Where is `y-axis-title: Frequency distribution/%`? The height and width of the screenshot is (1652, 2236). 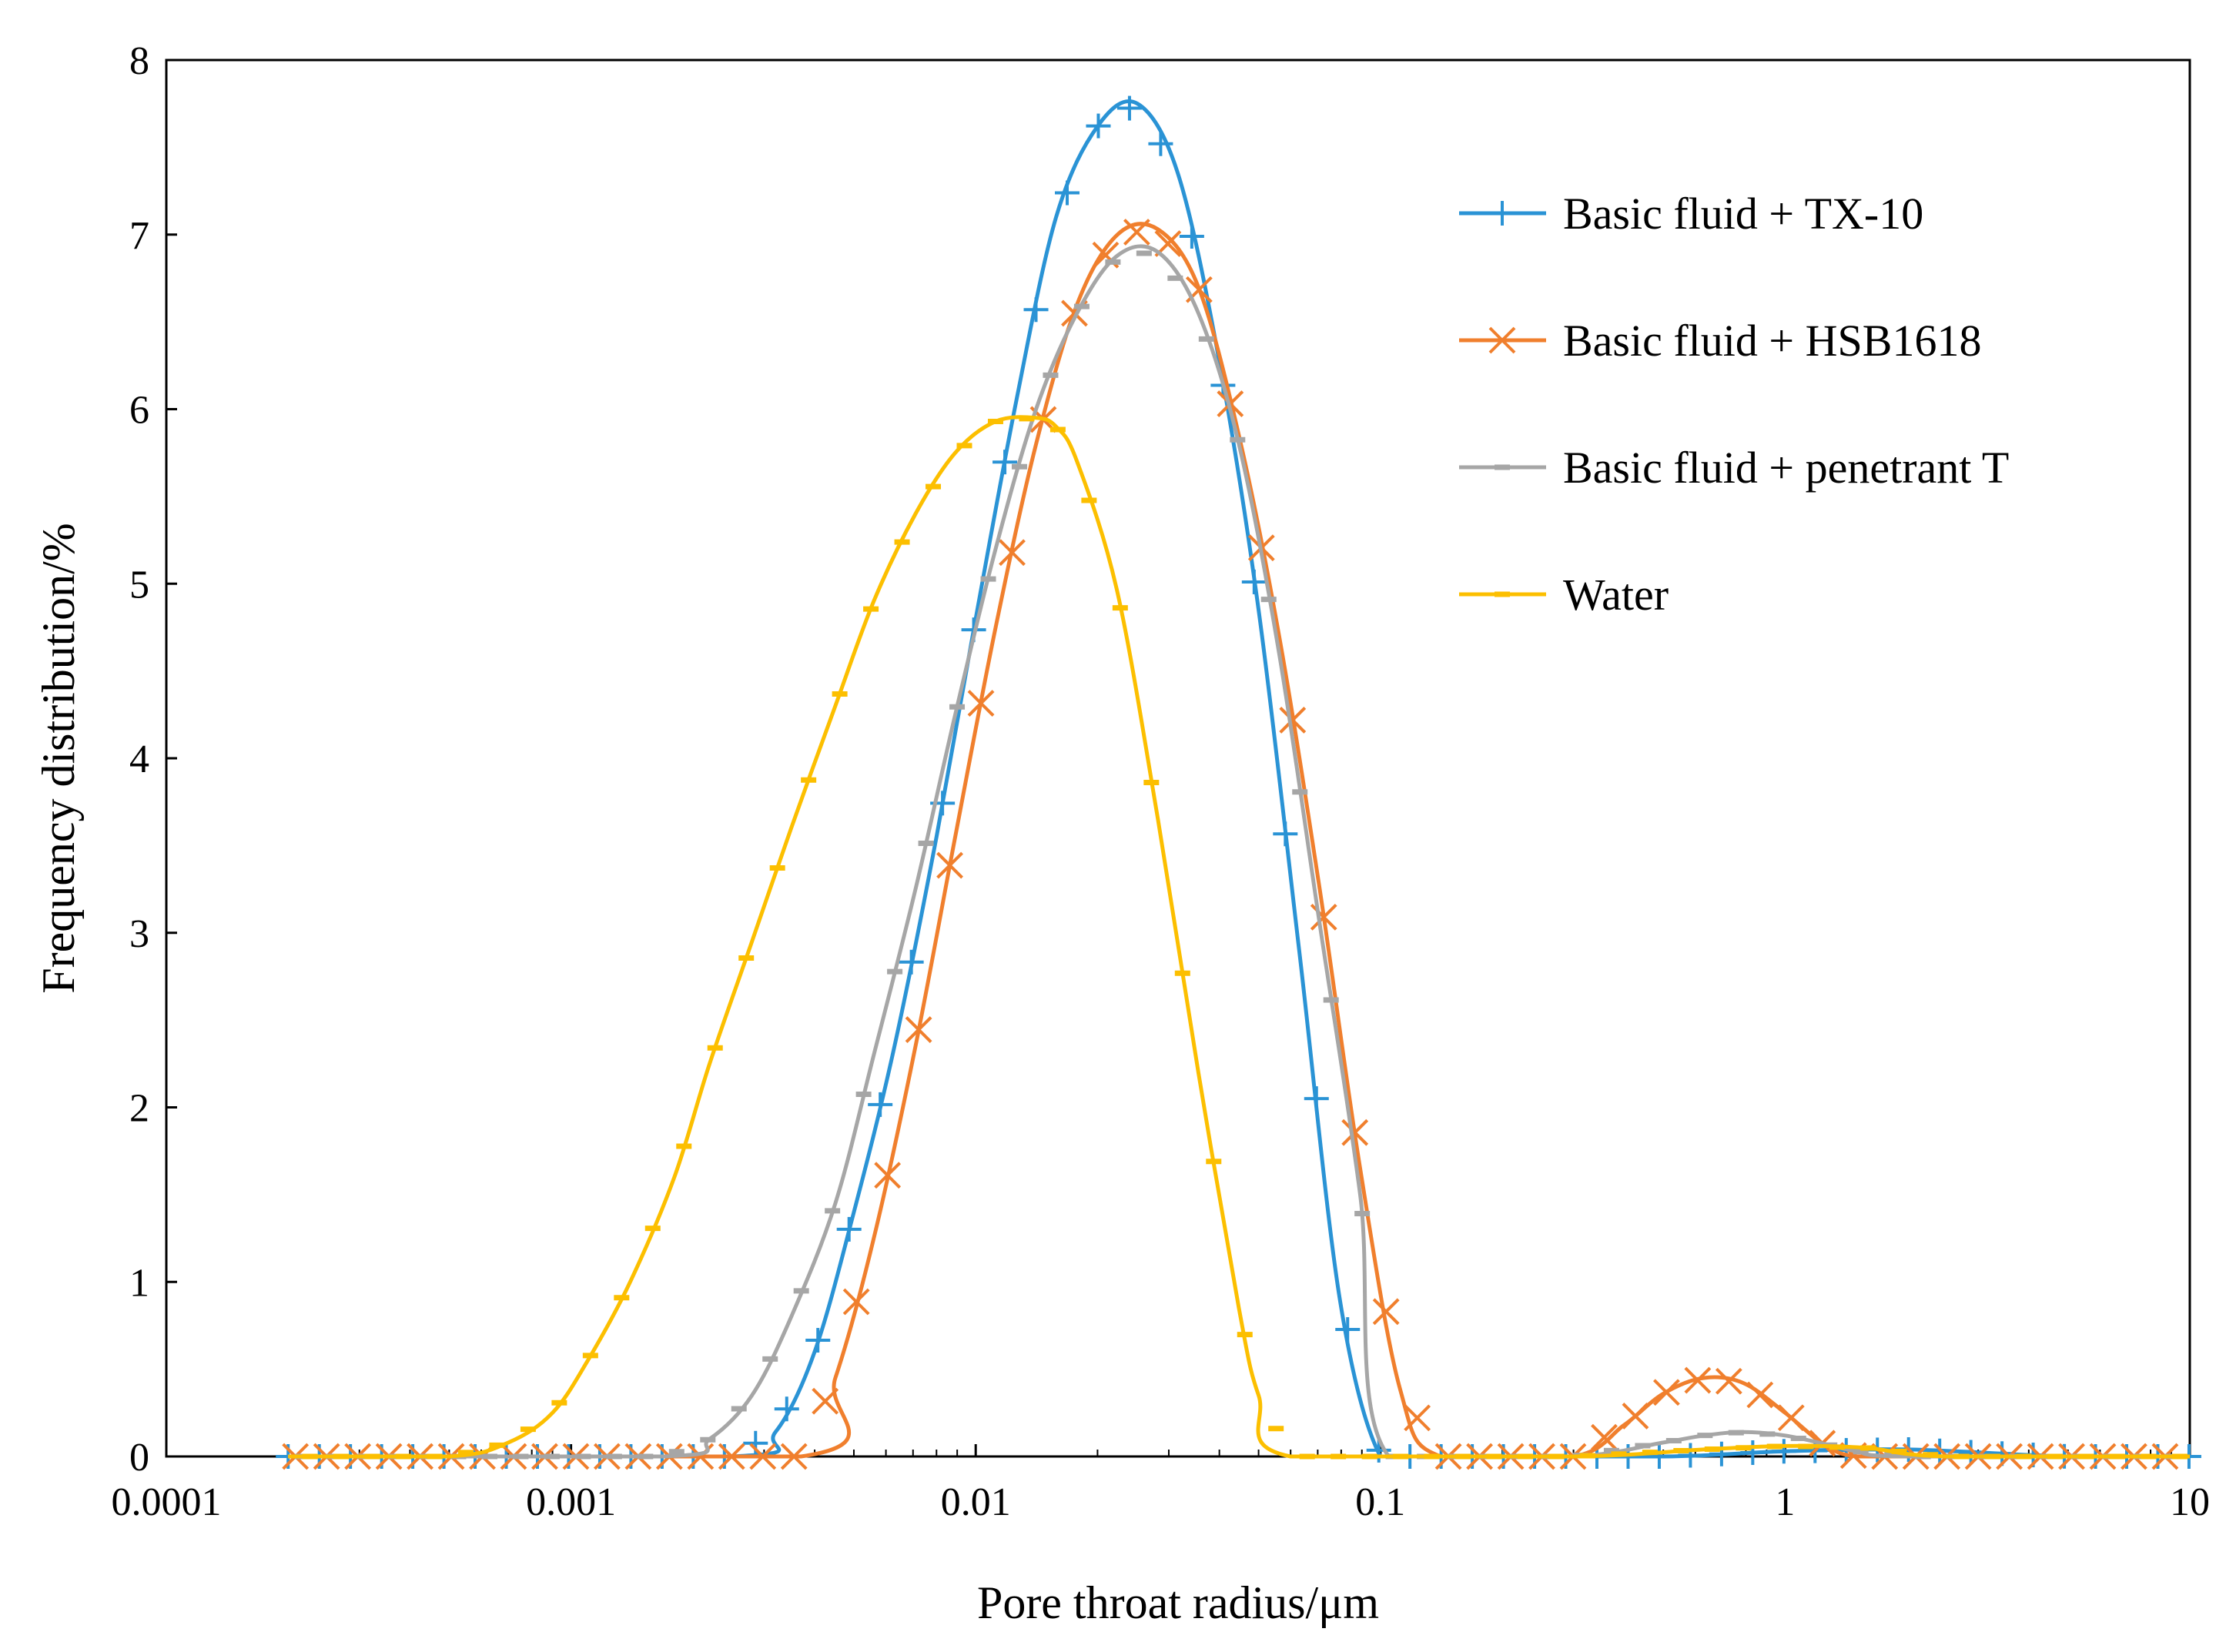
y-axis-title: Frequency distribution/% is located at coordinates (58, 758).